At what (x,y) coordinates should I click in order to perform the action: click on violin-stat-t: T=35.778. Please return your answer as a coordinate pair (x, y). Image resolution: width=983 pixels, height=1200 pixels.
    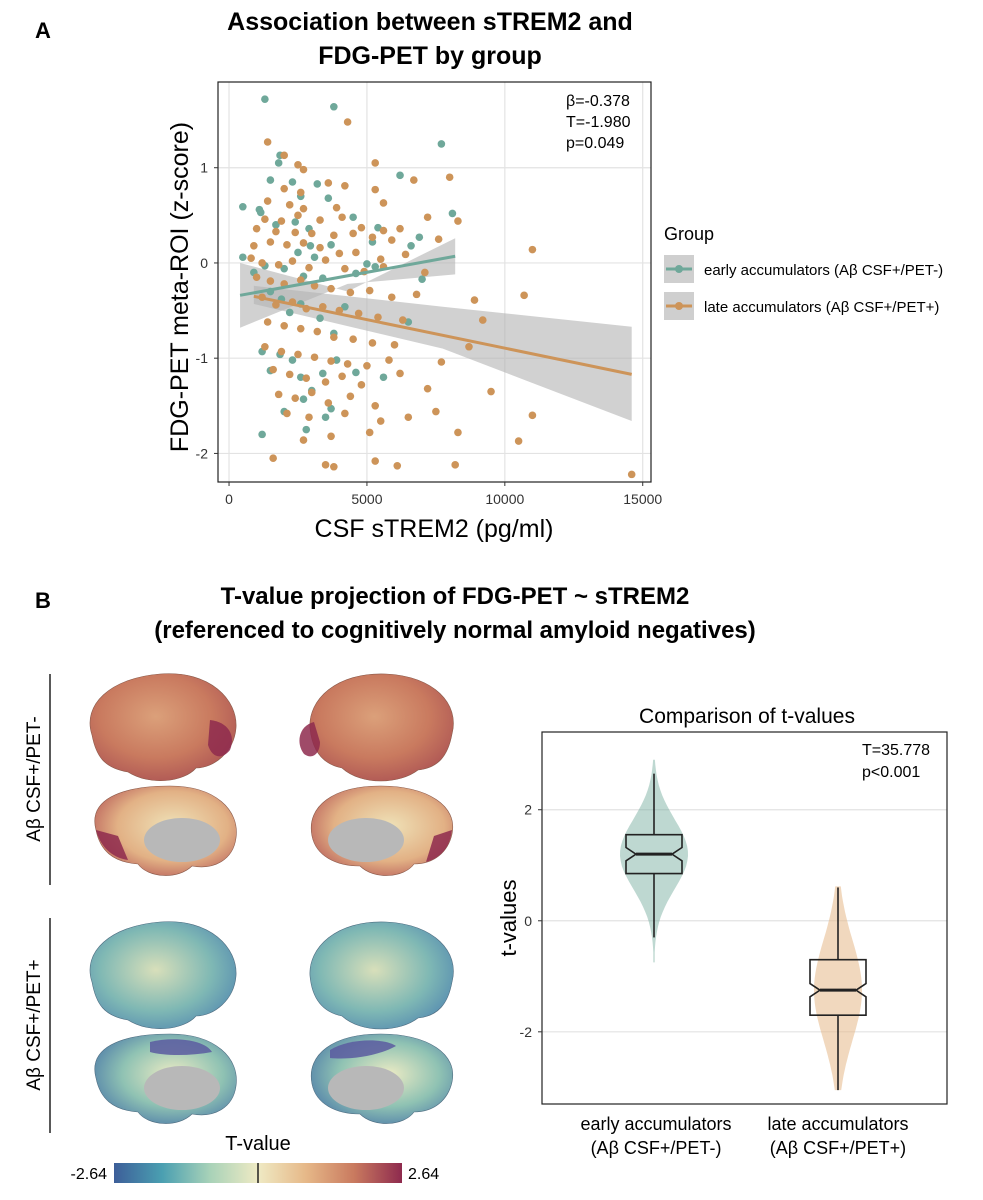
    Looking at the image, I should click on (896, 750).